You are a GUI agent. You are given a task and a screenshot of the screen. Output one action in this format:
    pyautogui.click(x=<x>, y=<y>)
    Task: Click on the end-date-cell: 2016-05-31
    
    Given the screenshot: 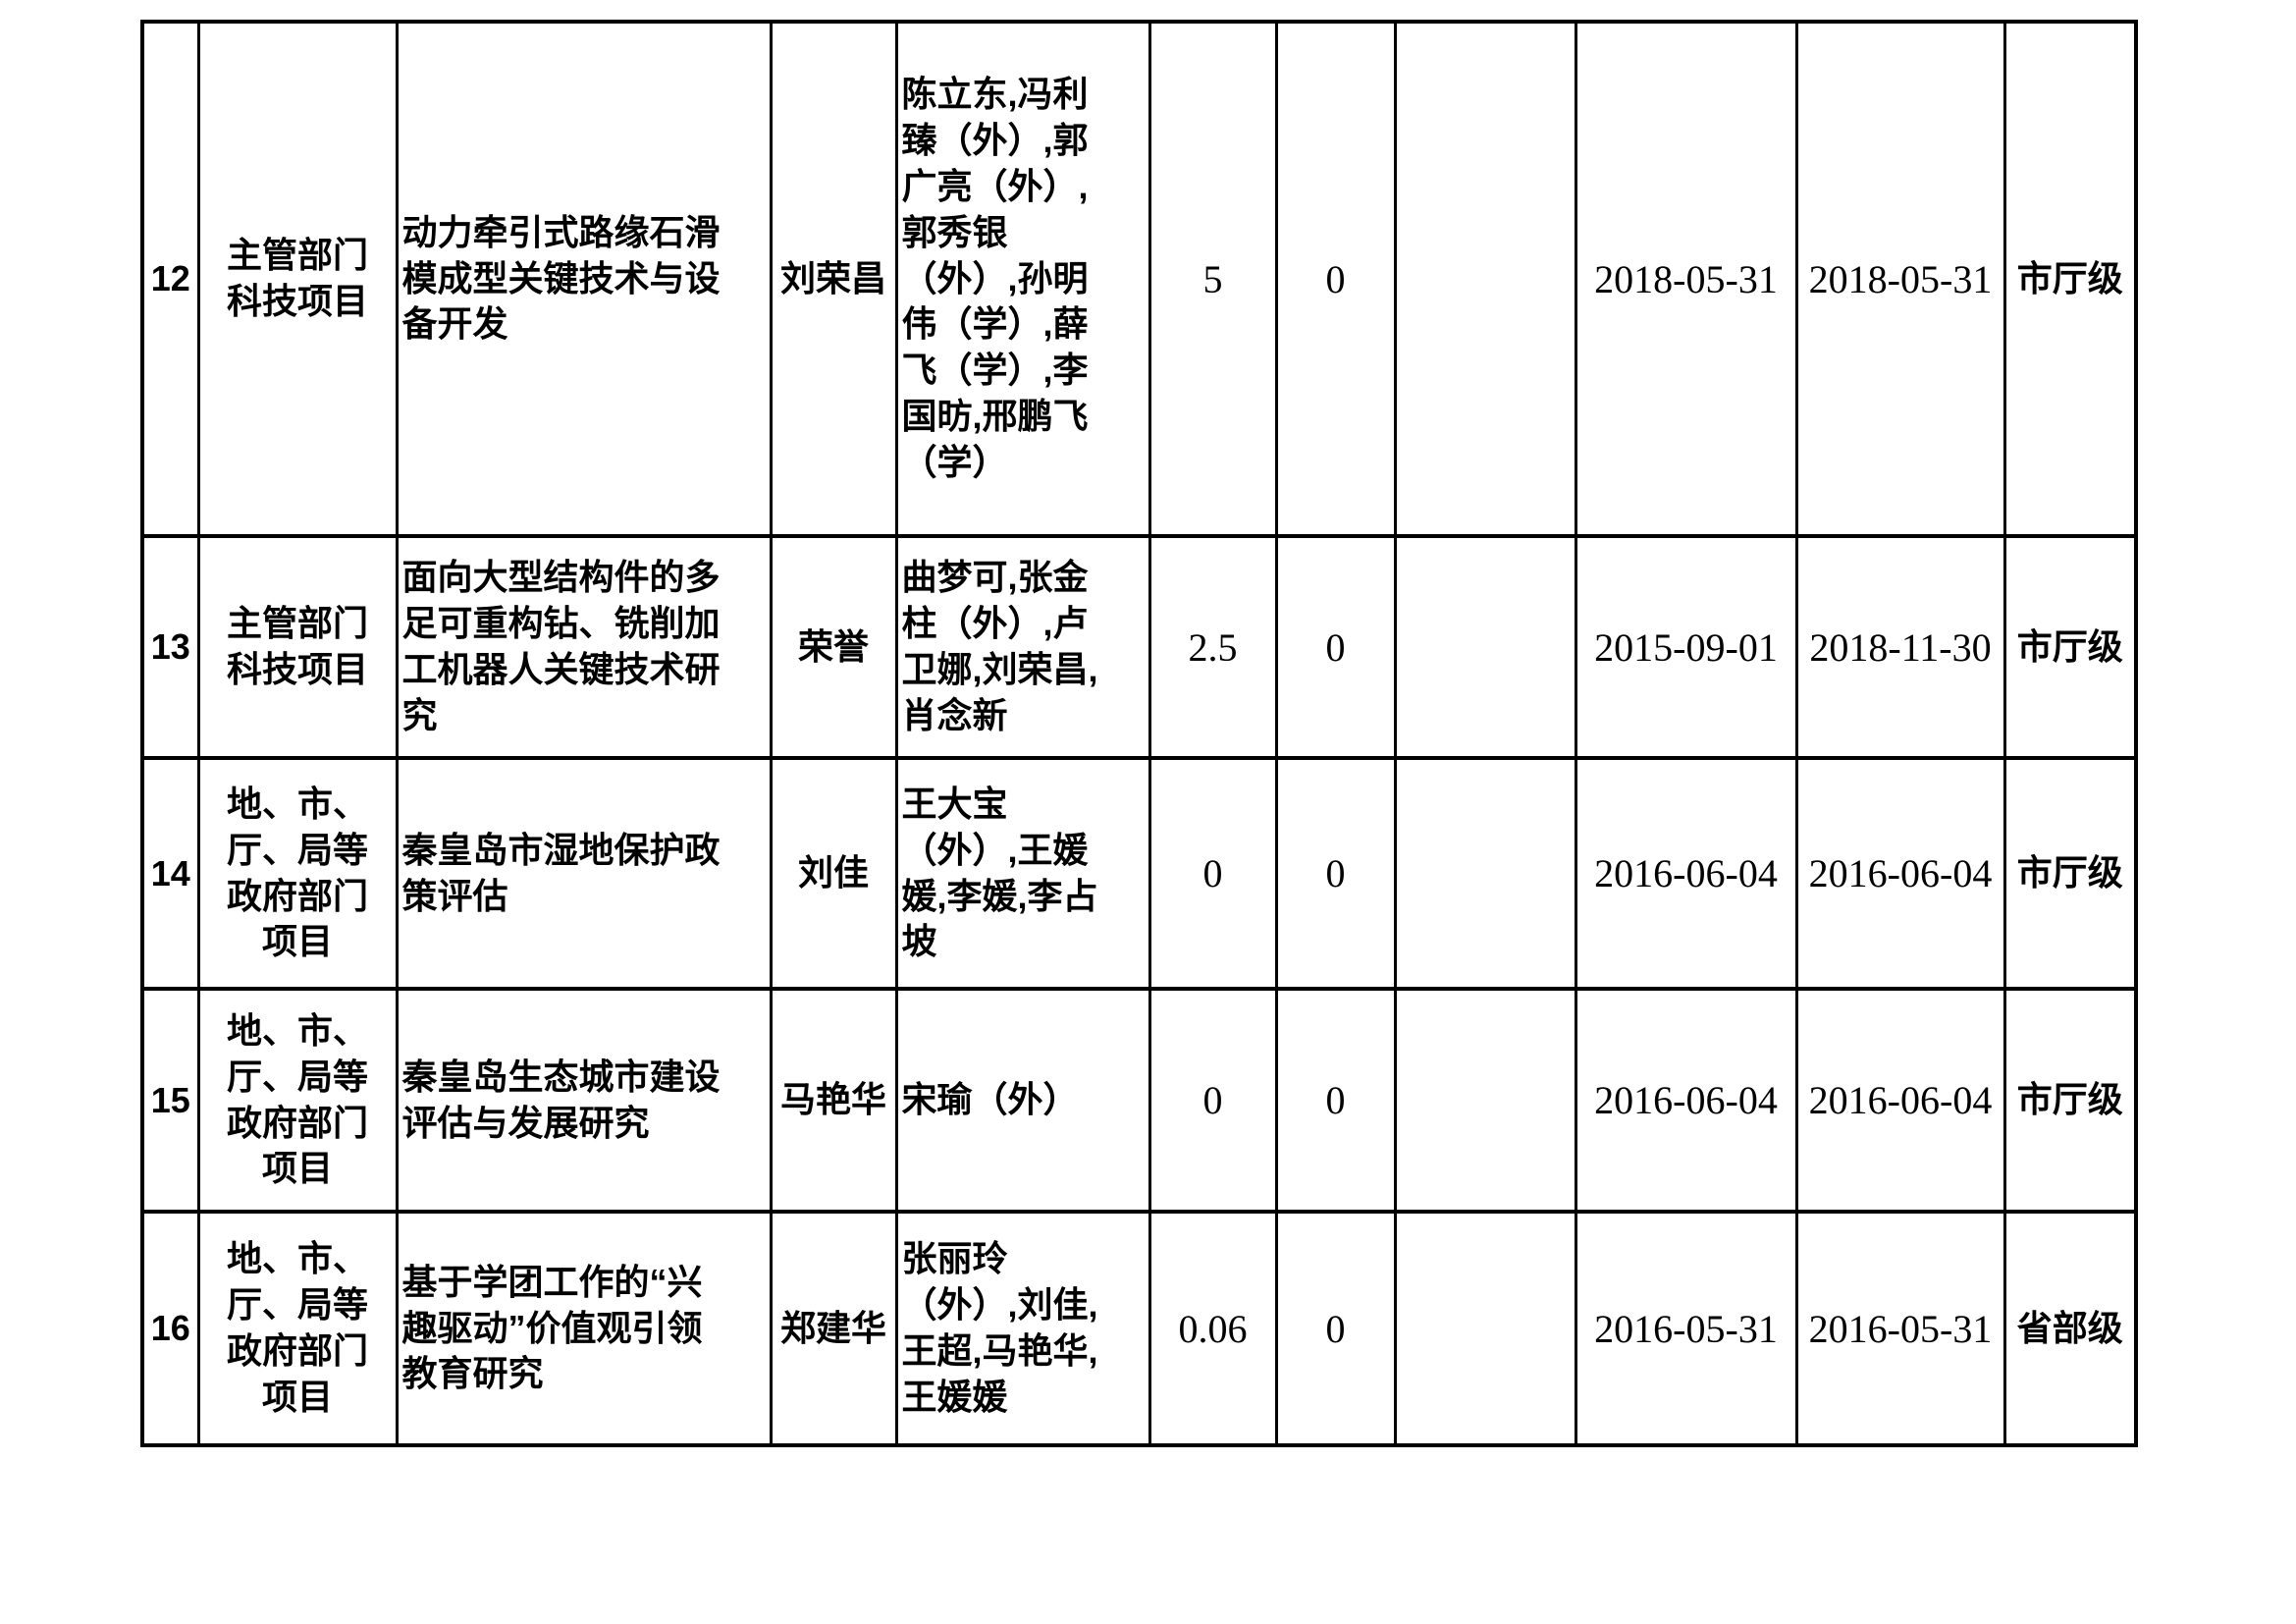 What is the action you would take?
    pyautogui.click(x=1900, y=1328)
    